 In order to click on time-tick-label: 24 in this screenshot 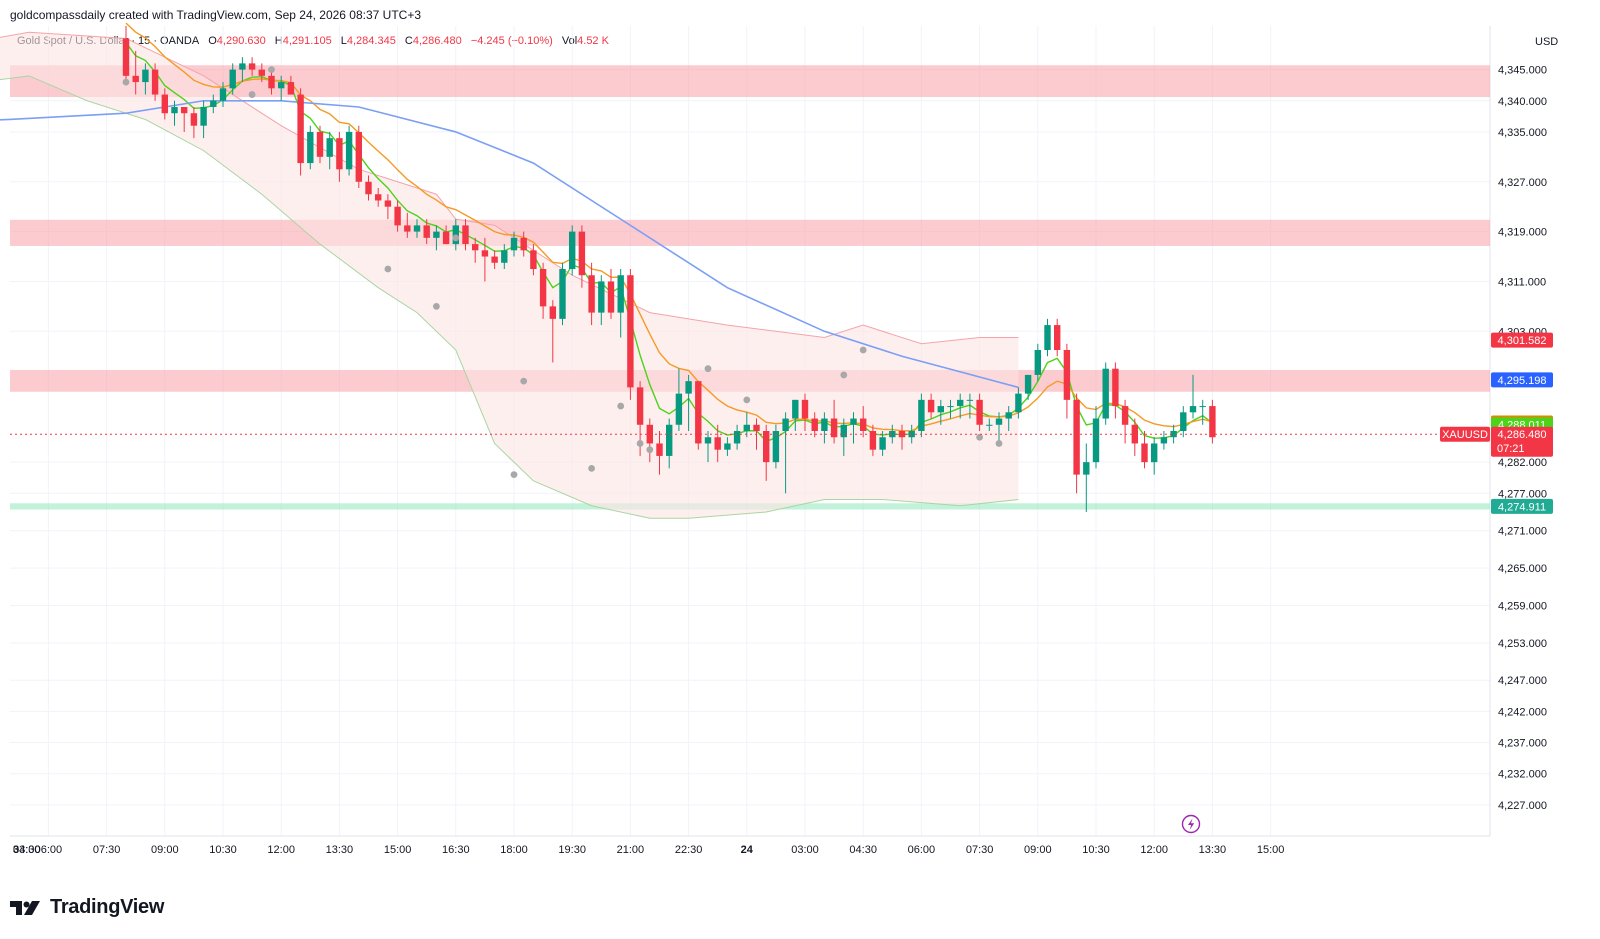, I will do `click(747, 850)`.